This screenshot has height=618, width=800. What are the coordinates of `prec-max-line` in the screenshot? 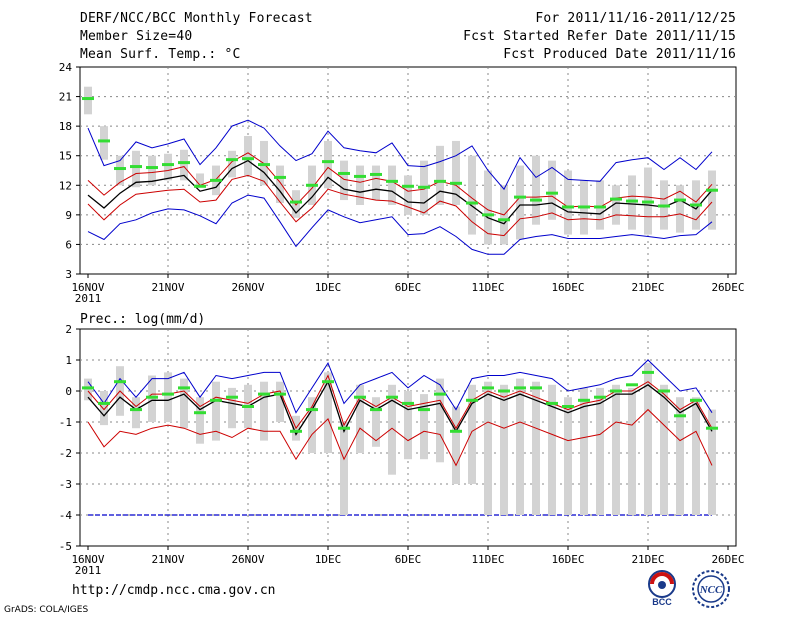 It's located at (400, 386).